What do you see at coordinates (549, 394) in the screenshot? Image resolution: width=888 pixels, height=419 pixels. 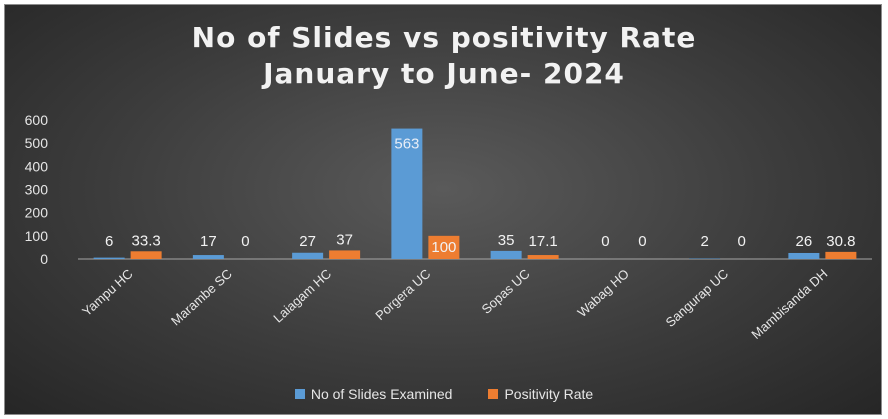 I see `legend-label-positivity: Positivity Rate` at bounding box center [549, 394].